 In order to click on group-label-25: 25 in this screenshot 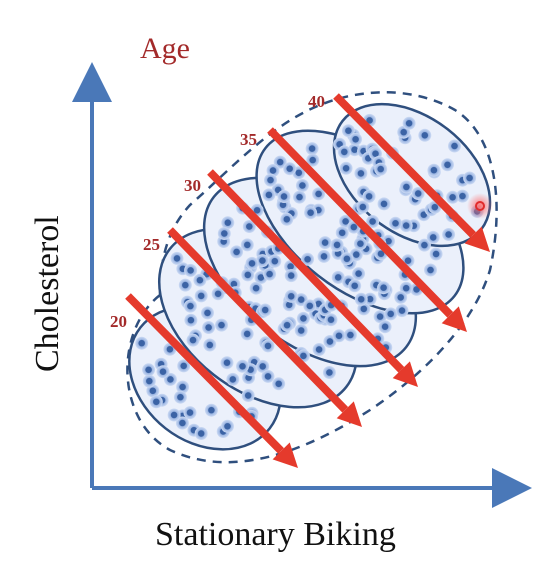, I will do `click(151, 244)`.